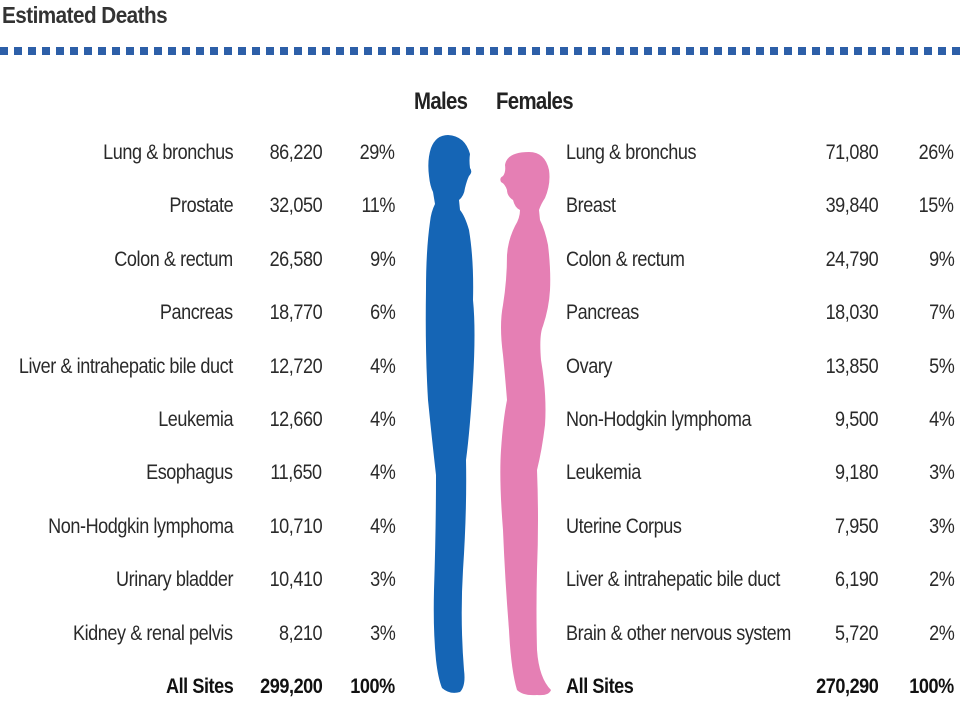  Describe the element at coordinates (856, 419) in the screenshot. I see `female-deaths-value: 9,500` at that location.